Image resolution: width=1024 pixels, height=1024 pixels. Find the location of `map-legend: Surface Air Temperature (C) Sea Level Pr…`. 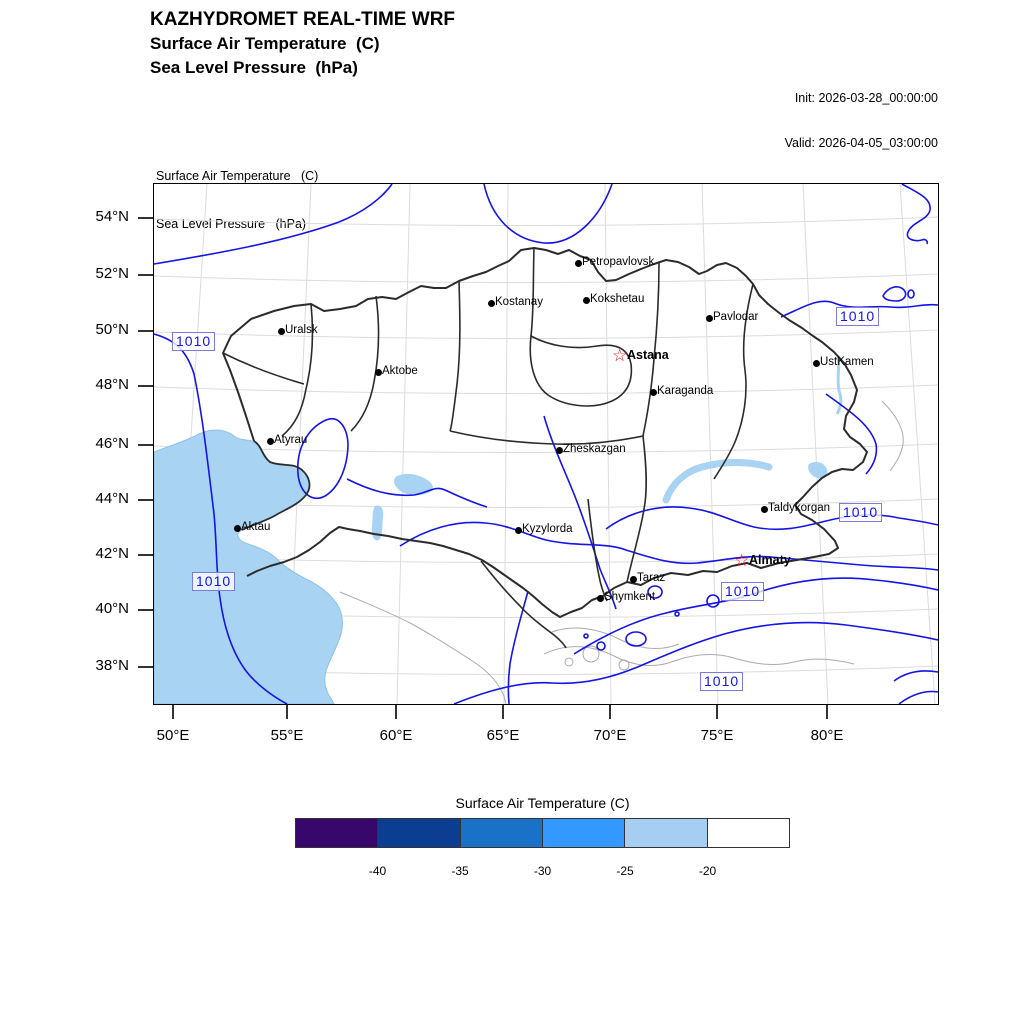

map-legend: Surface Air Temperature (C) Sea Level Pr… is located at coordinates (237, 200).